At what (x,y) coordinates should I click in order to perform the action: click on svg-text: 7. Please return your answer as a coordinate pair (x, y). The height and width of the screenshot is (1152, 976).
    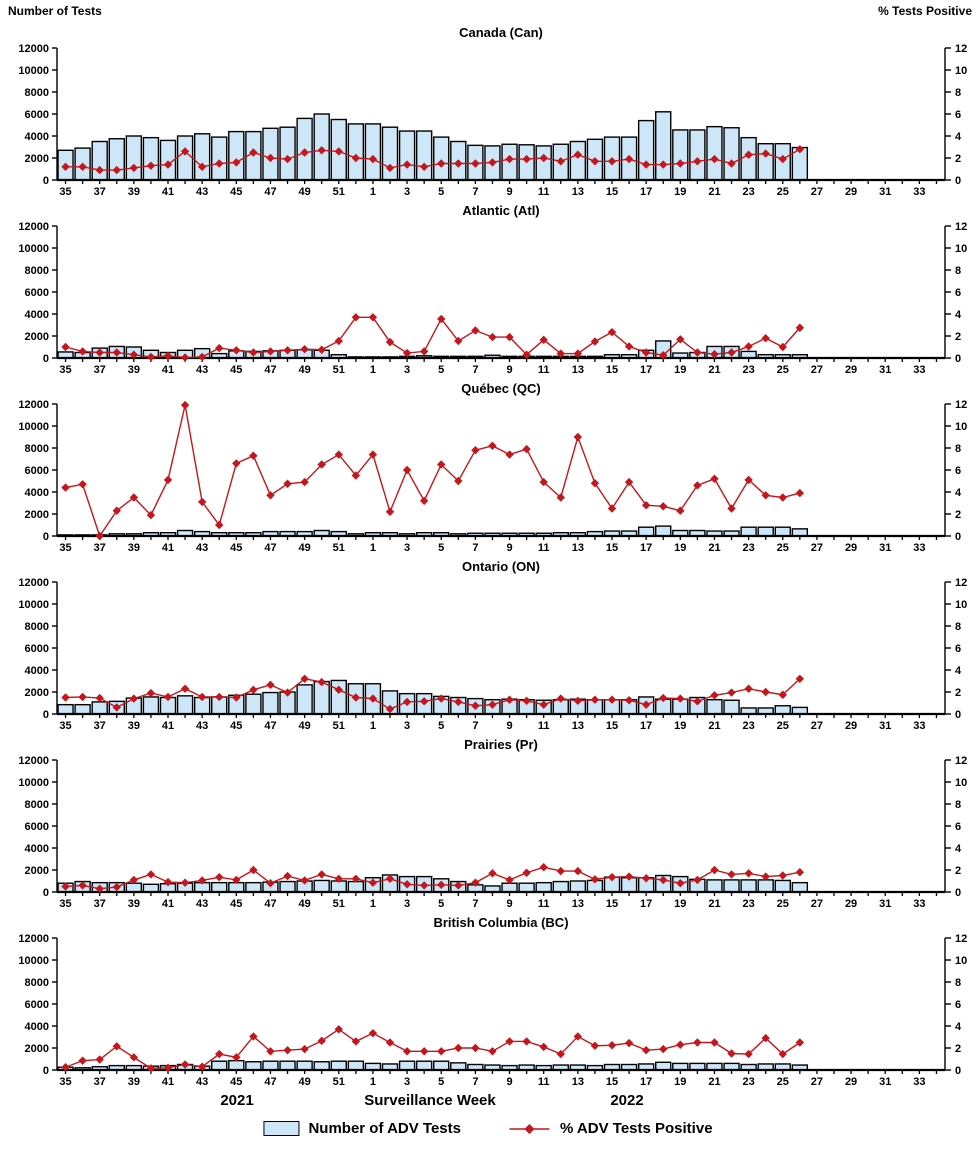
    Looking at the image, I should click on (475, 1082).